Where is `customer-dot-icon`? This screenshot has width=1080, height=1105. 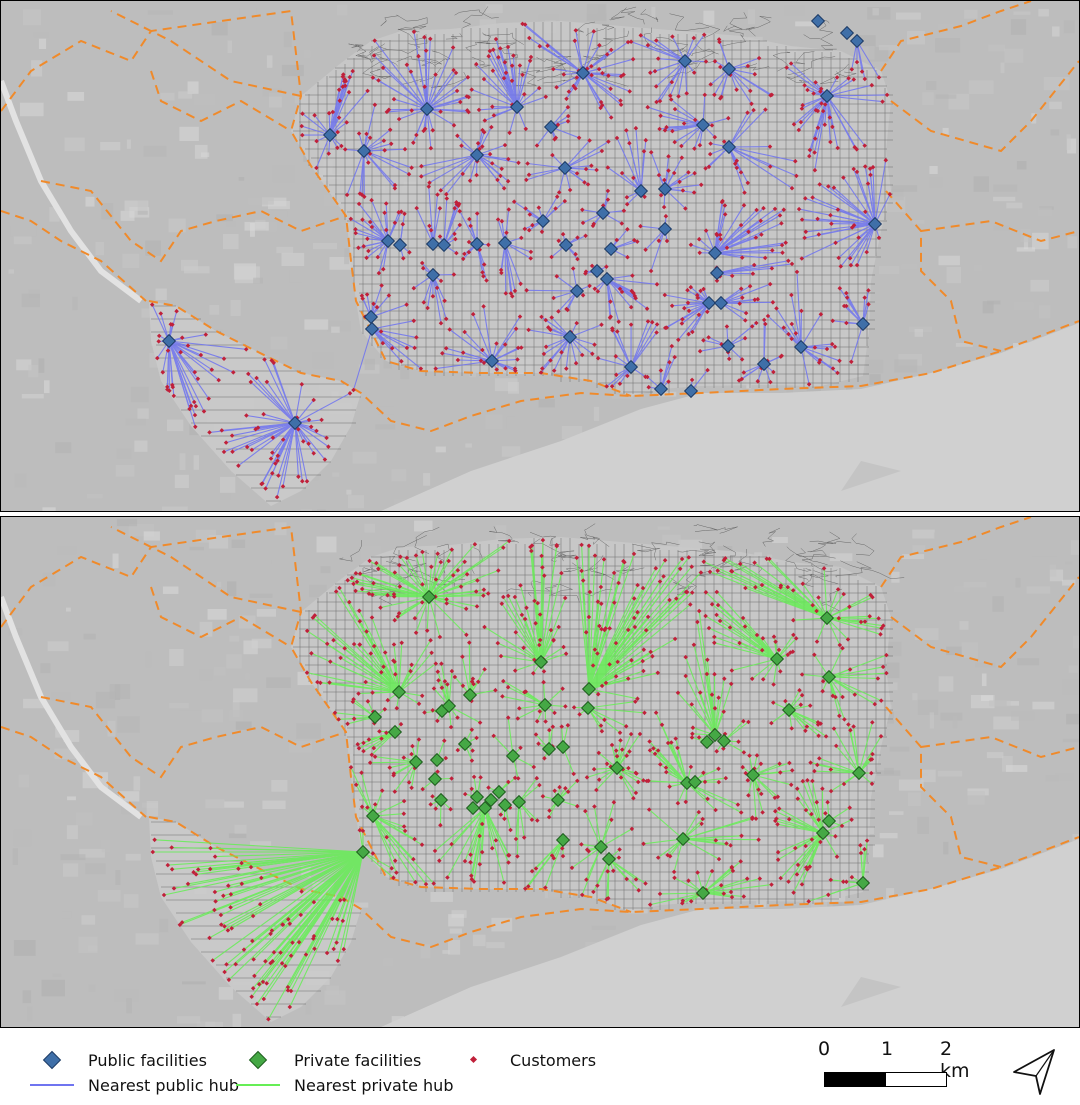
customer-dot-icon is located at coordinates (474, 1060).